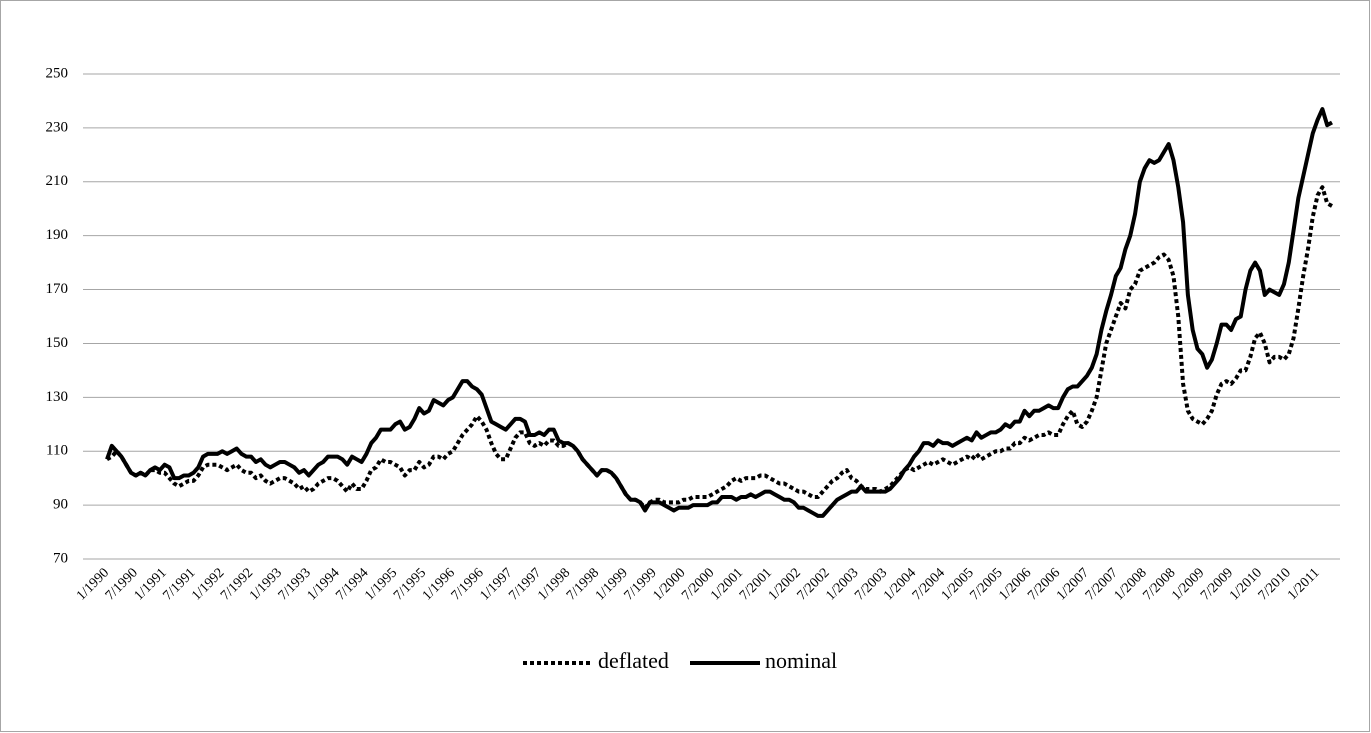  I want to click on y-tick-label: 70, so click(60, 558).